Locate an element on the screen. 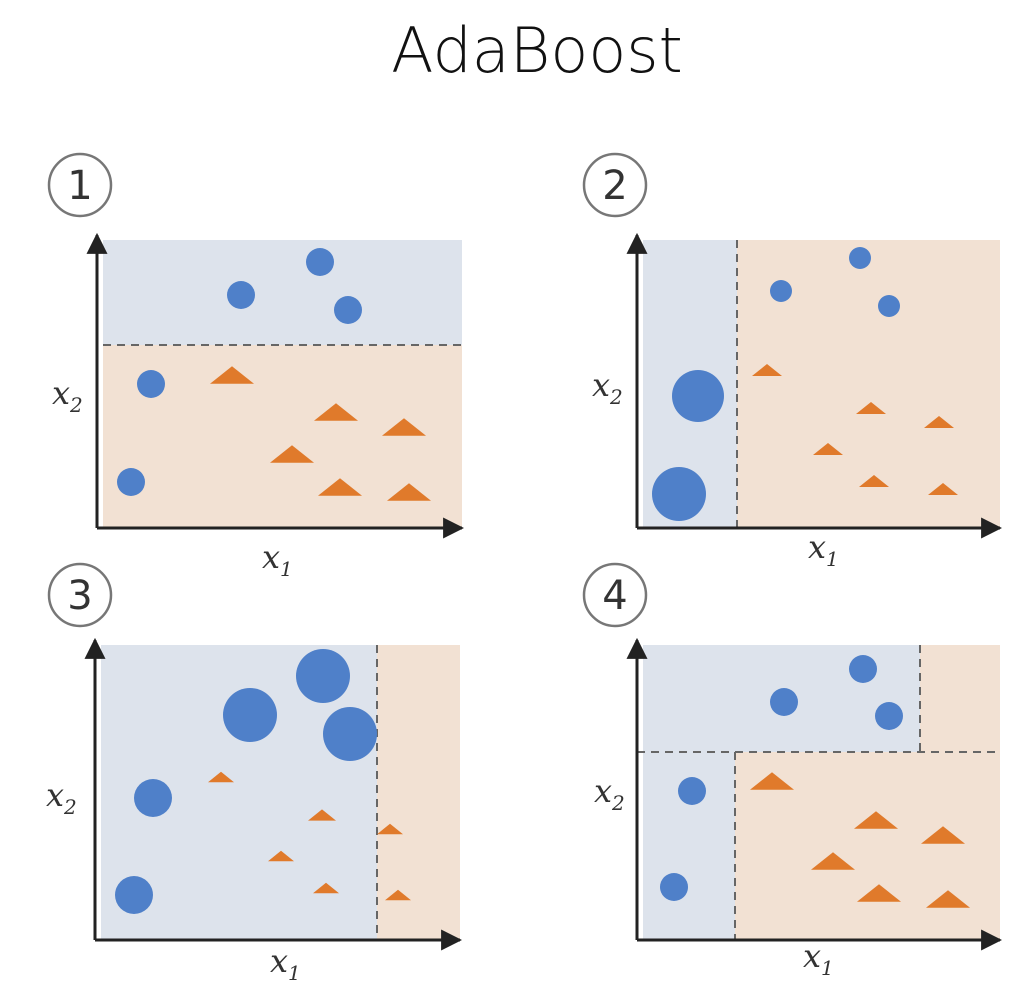  step-number: 4 is located at coordinates (614, 596).